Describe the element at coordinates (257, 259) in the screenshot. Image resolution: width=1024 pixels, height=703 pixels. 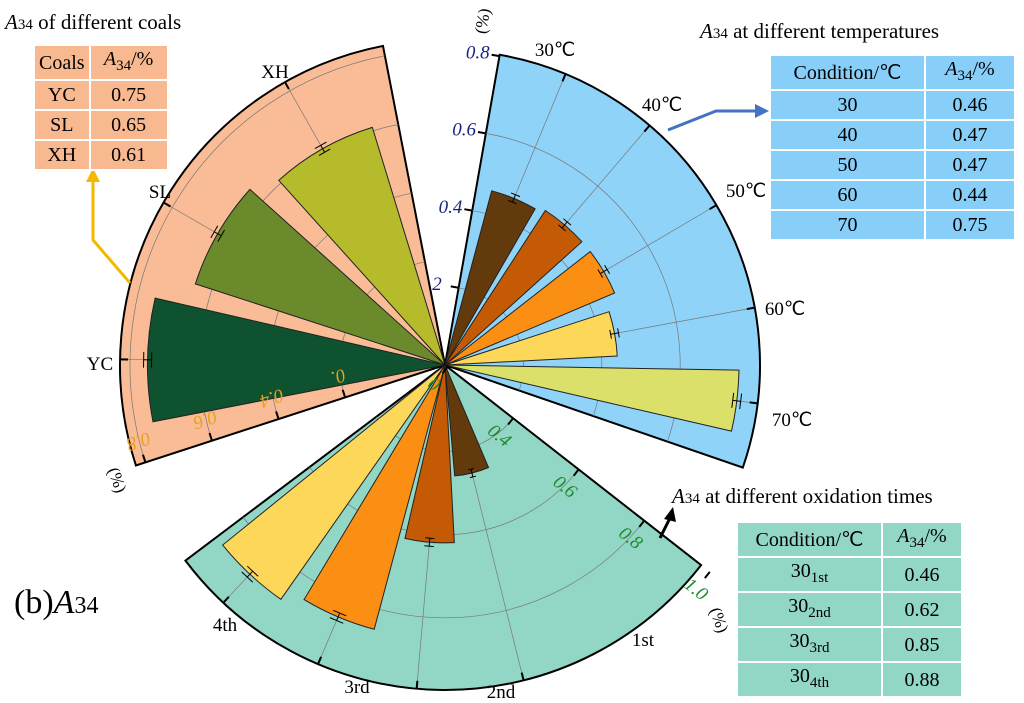
I see `grid-arc` at that location.